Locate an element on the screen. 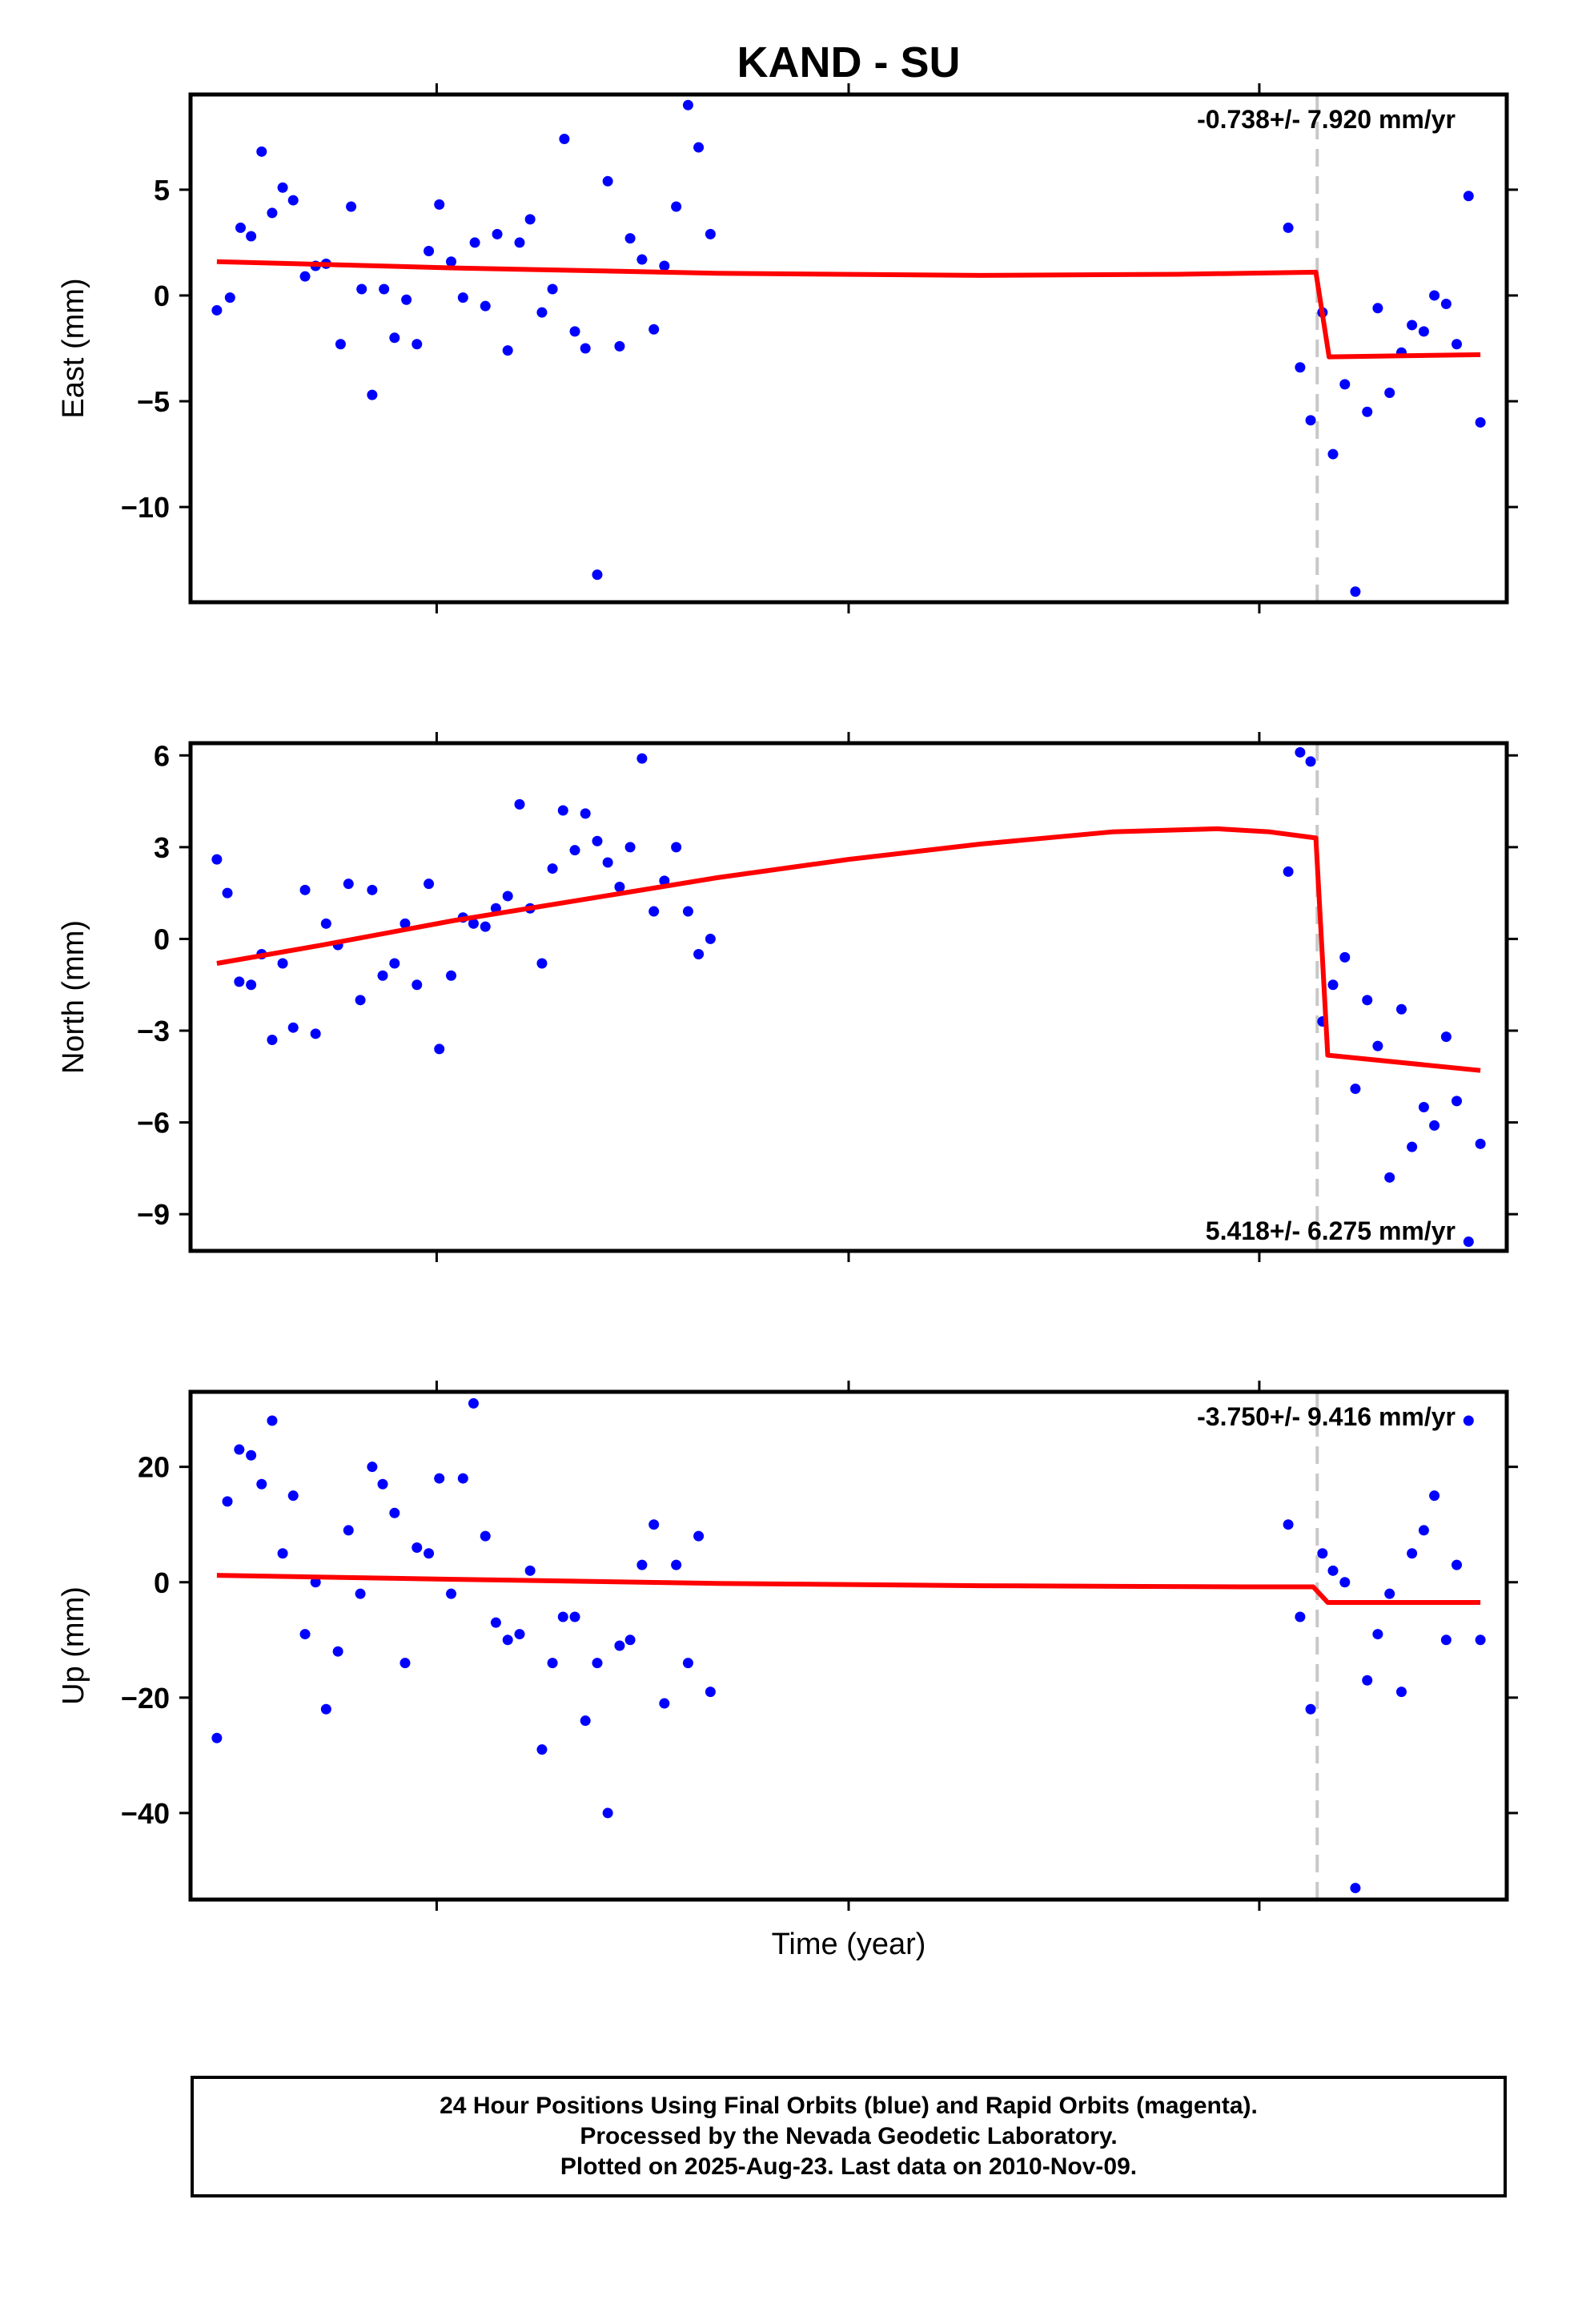 The height and width of the screenshot is (2324, 1582). north-ytick-label: −9 is located at coordinates (154, 1214).